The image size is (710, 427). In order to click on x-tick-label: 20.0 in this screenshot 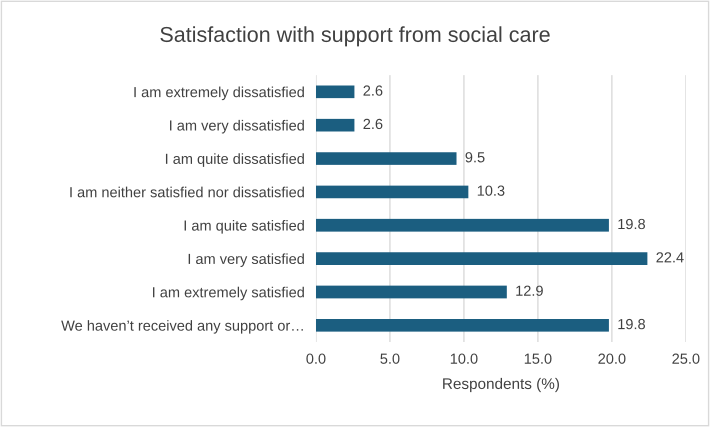, I will do `click(612, 359)`.